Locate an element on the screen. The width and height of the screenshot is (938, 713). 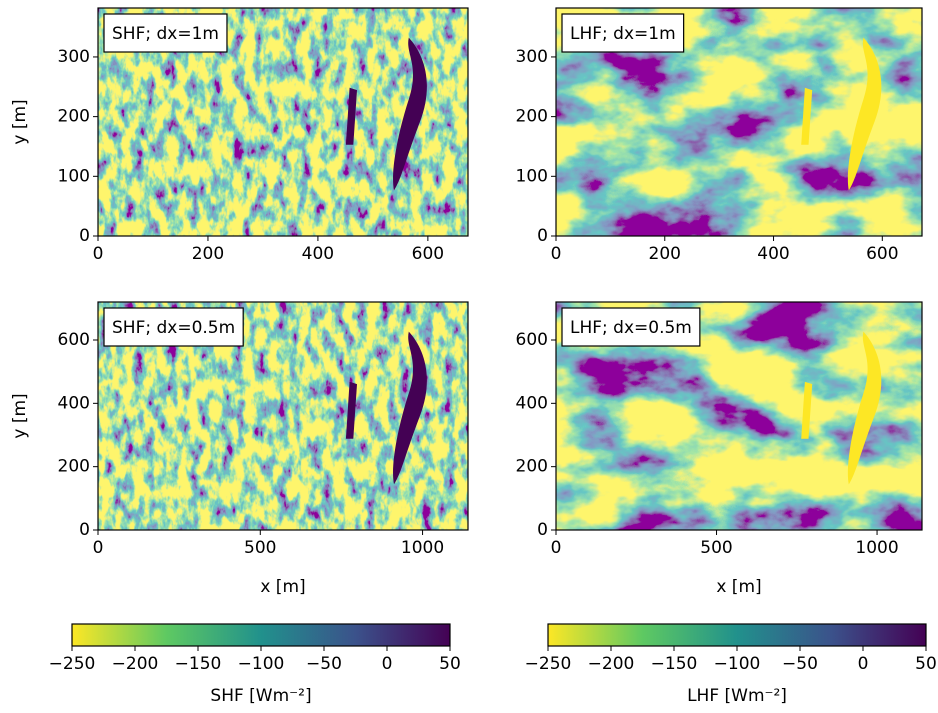
panel-label: LHF; dx=0.5m is located at coordinates (631, 328).